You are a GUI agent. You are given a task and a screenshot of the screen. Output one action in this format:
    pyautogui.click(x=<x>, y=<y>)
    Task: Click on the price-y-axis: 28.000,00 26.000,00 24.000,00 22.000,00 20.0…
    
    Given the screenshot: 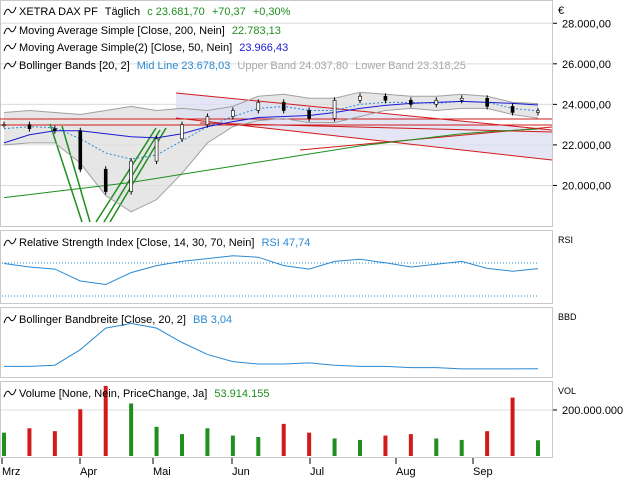 What is the action you would take?
    pyautogui.click(x=582, y=105)
    